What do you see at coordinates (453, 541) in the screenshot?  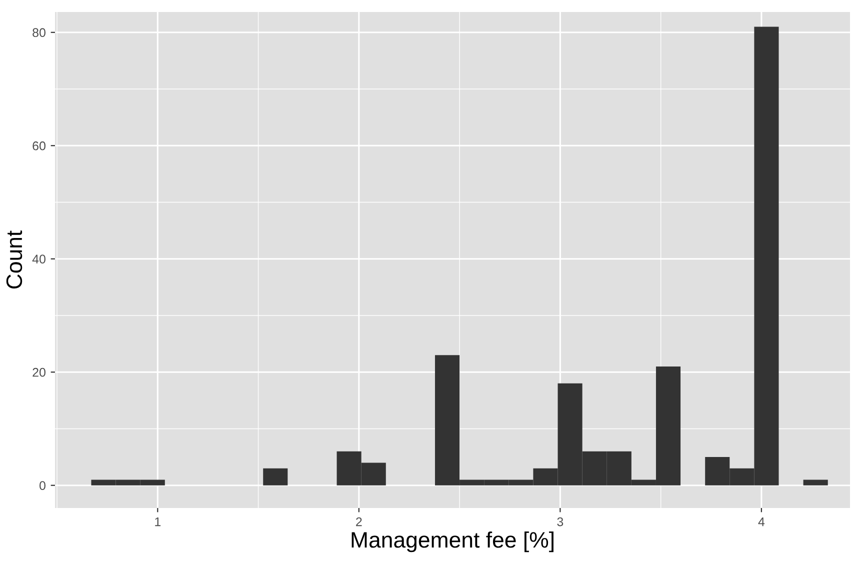 I see `x-axis-title: Management fee [%]` at bounding box center [453, 541].